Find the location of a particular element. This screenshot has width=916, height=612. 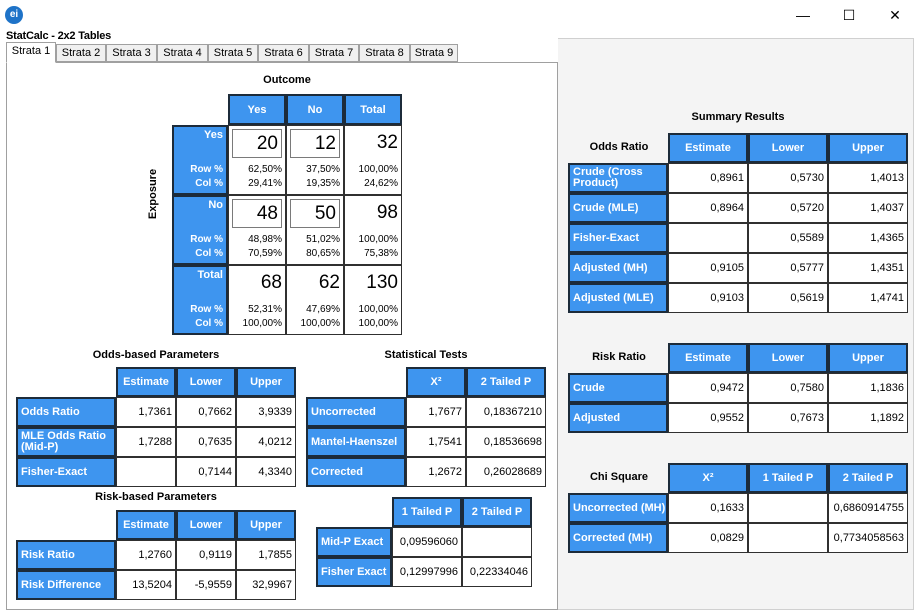

exposure-label-wrap: Exposure is located at coordinates (155, 195).